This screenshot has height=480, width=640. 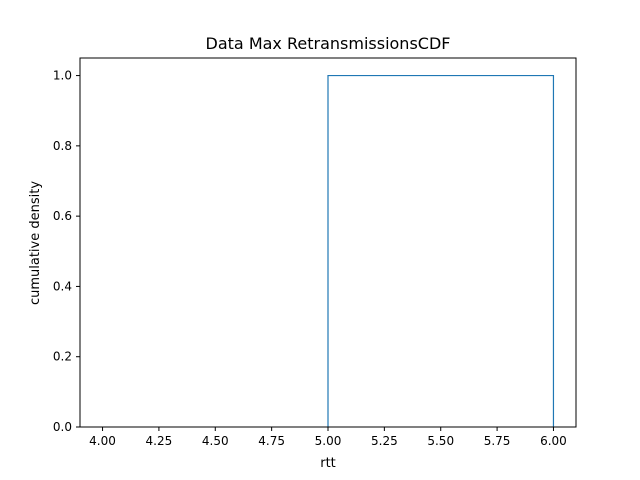 I want to click on y-tick-label: 1.0, so click(x=62, y=76).